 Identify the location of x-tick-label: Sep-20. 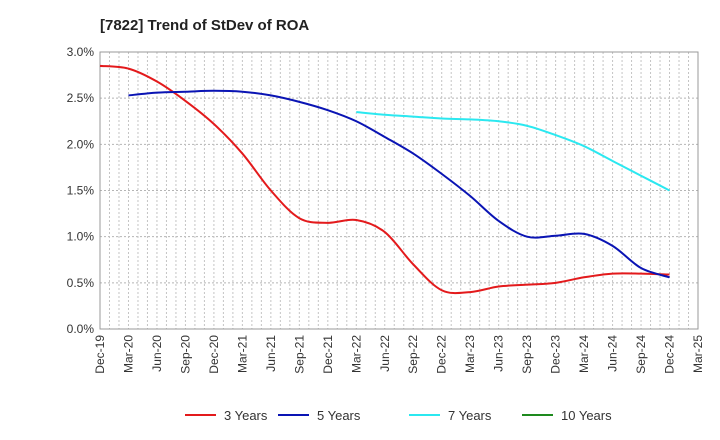
(185, 354).